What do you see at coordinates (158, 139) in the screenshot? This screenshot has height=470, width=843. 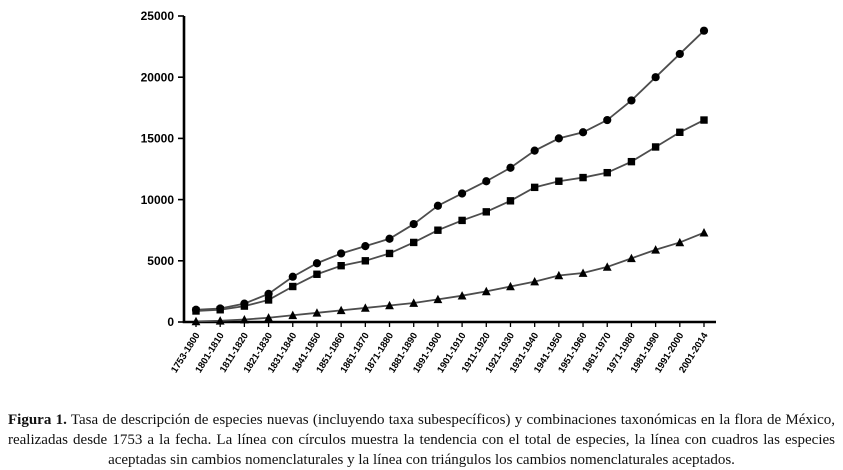 I see `y-tick-label: 15000` at bounding box center [158, 139].